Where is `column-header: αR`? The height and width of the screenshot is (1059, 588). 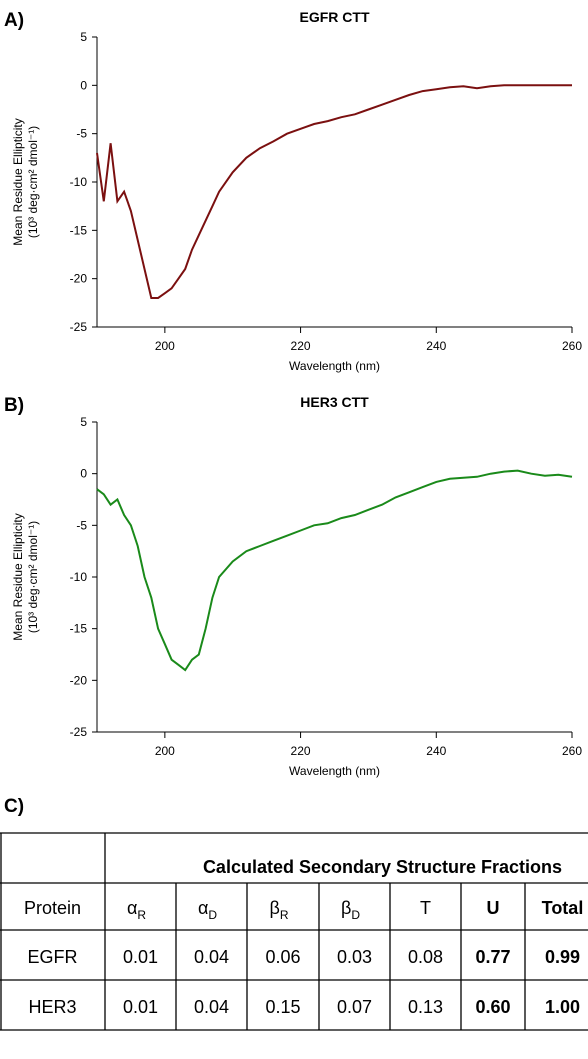 column-header: αR is located at coordinates (136, 910).